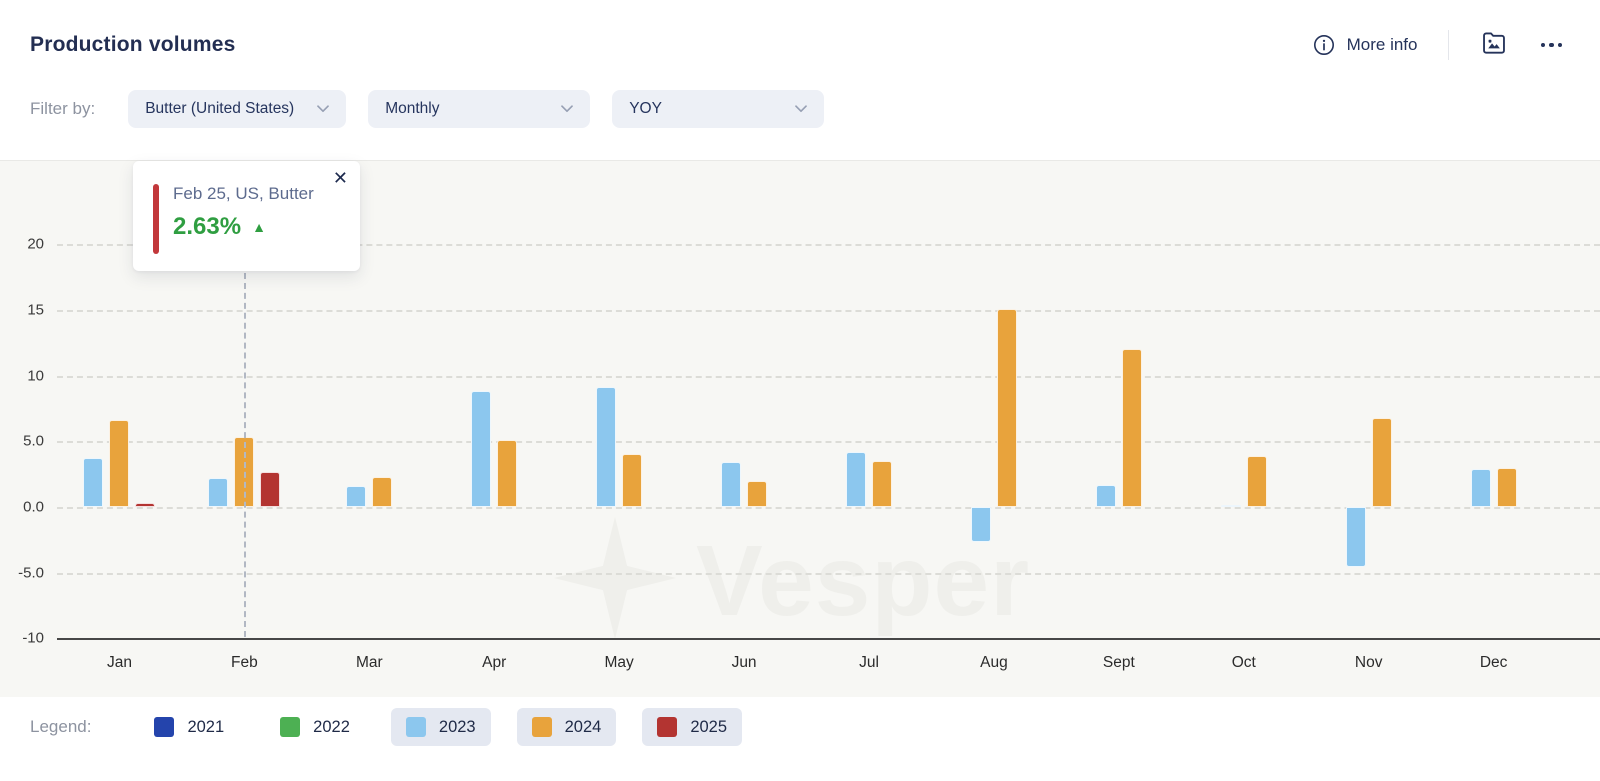 The width and height of the screenshot is (1600, 781). I want to click on y-axis-label-15: 15, so click(35, 310).